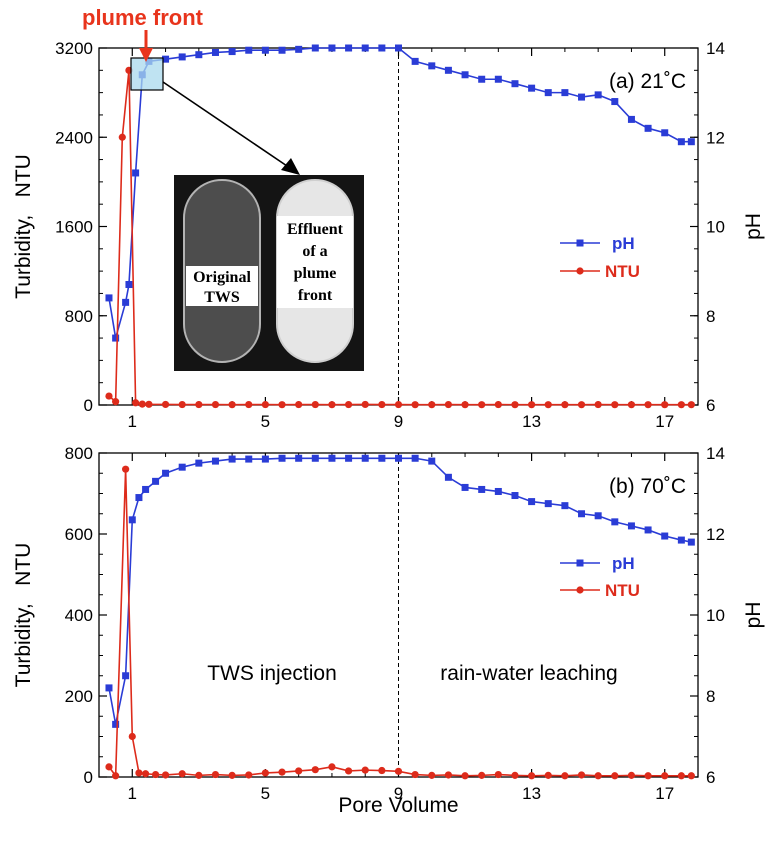 This screenshot has width=774, height=842. I want to click on plume-front-arrow-head, so click(146, 55).